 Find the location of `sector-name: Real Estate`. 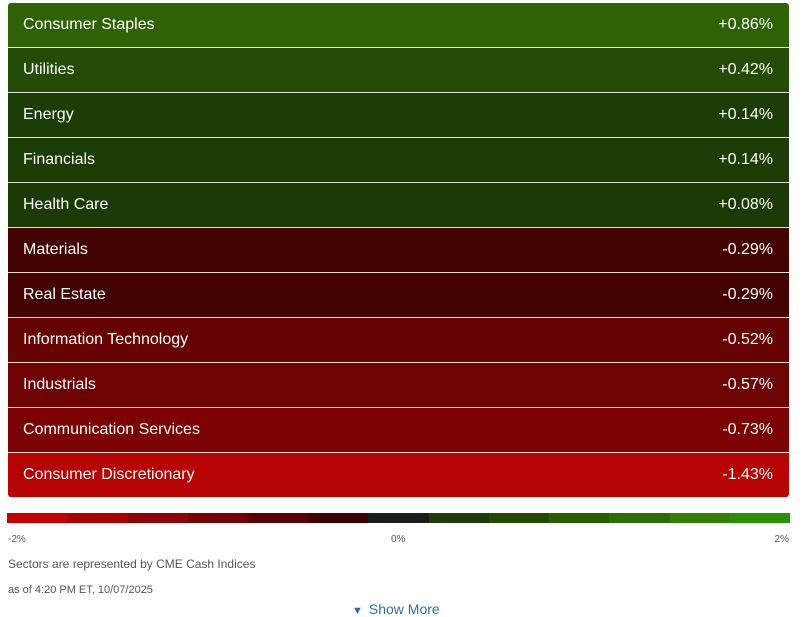

sector-name: Real Estate is located at coordinates (64, 294).